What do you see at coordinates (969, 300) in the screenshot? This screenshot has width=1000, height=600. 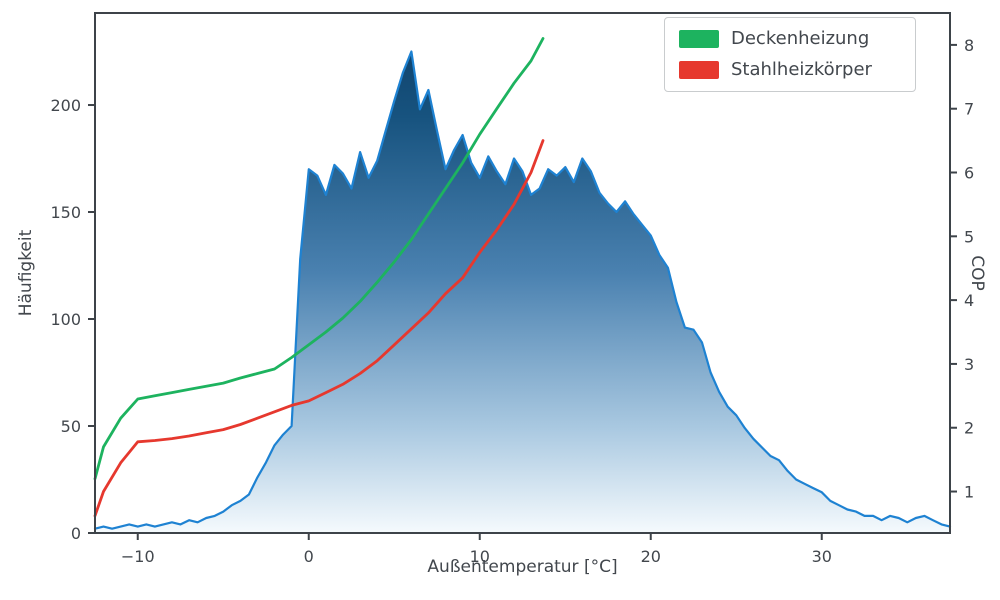 I see `y-right-tick-label: 4` at bounding box center [969, 300].